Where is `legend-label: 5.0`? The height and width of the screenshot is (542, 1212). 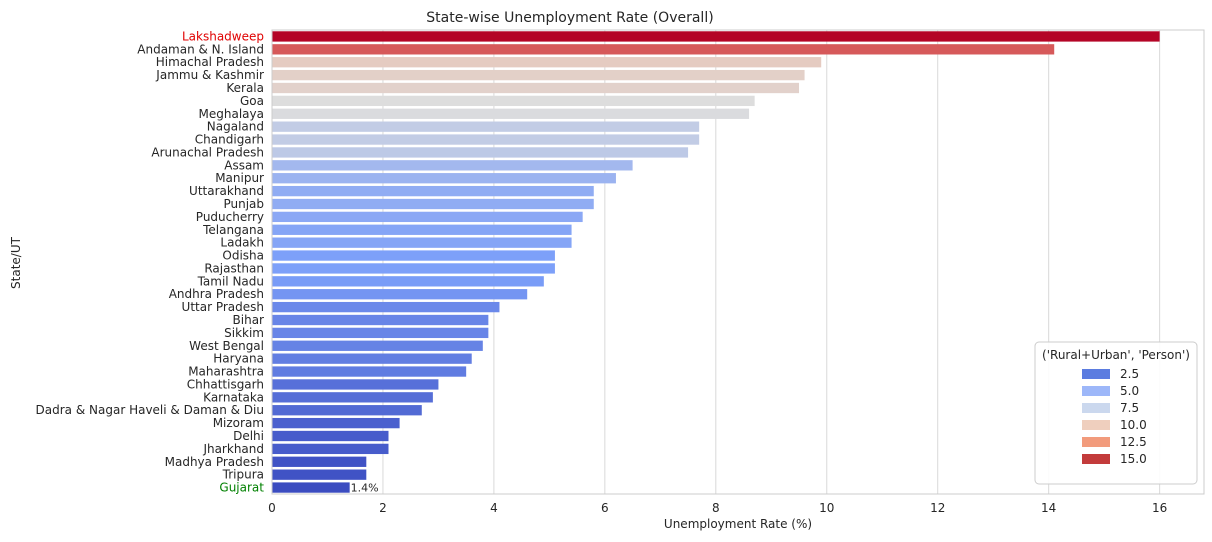 legend-label: 5.0 is located at coordinates (1129, 391).